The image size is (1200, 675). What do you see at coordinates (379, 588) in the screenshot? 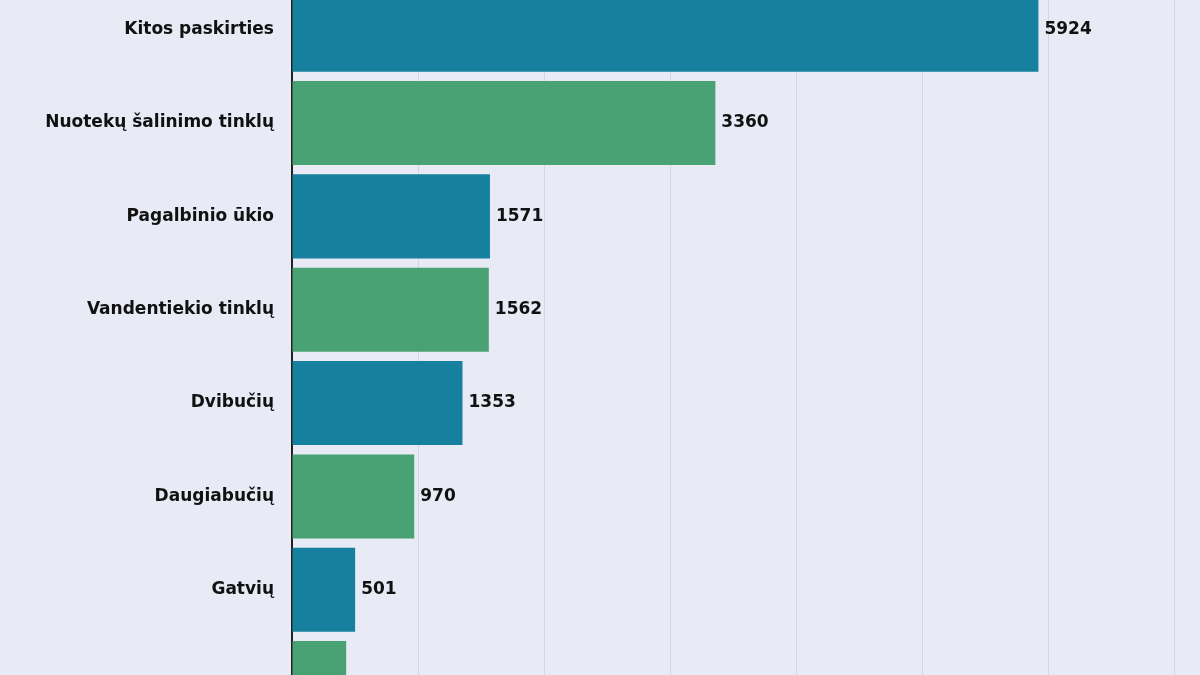
I see `data-label: 501` at bounding box center [379, 588].